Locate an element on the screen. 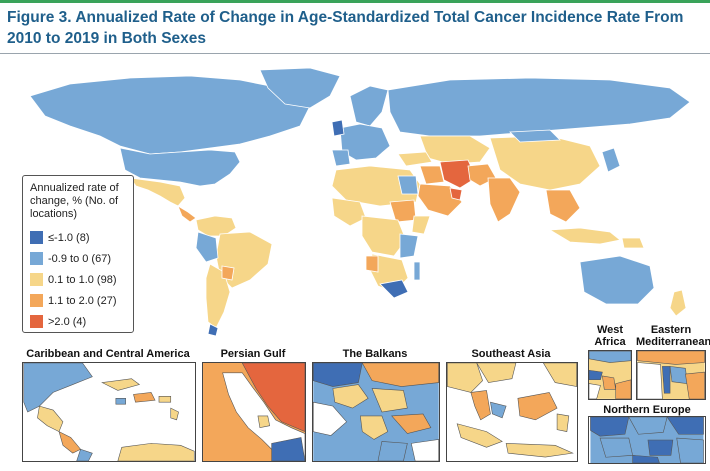 The image size is (710, 471). inset-label-northern-europe: Northern Europe is located at coordinates (647, 410).